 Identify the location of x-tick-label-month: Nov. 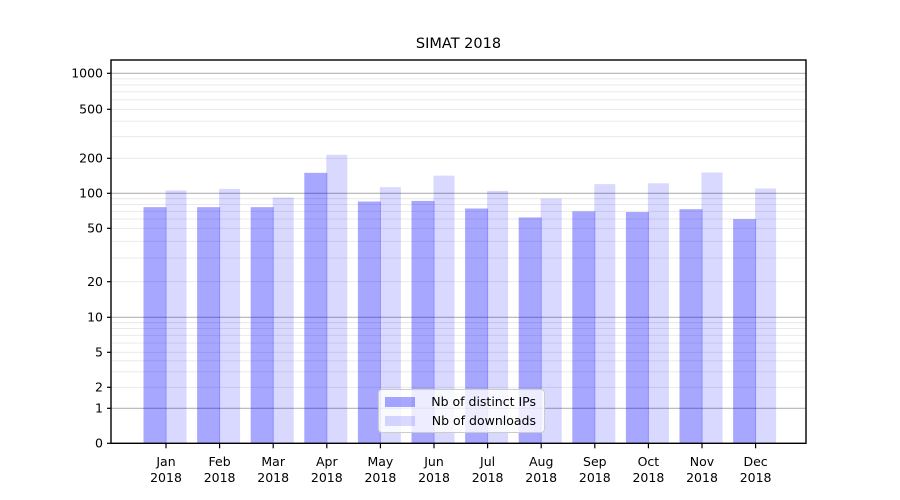
(702, 461).